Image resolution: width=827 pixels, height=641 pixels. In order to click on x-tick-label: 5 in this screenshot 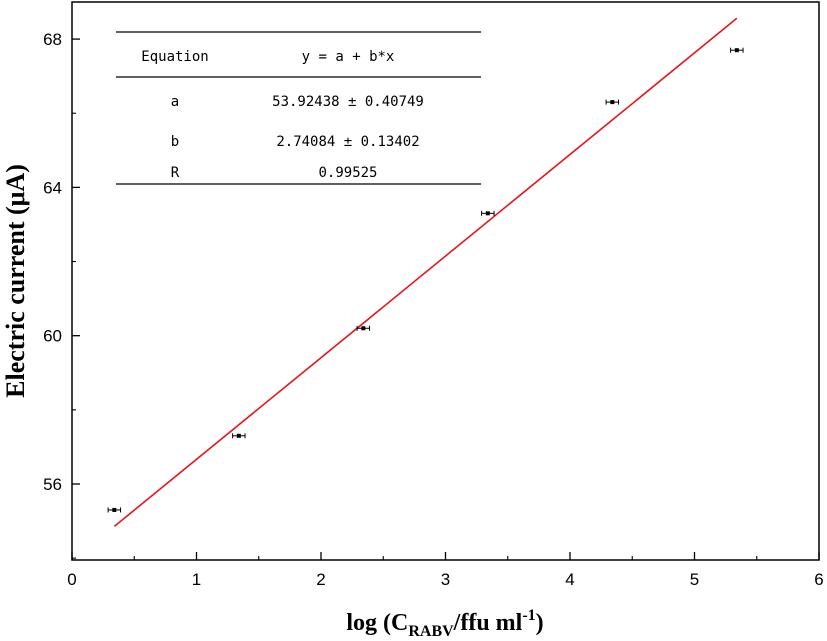, I will do `click(694, 579)`.